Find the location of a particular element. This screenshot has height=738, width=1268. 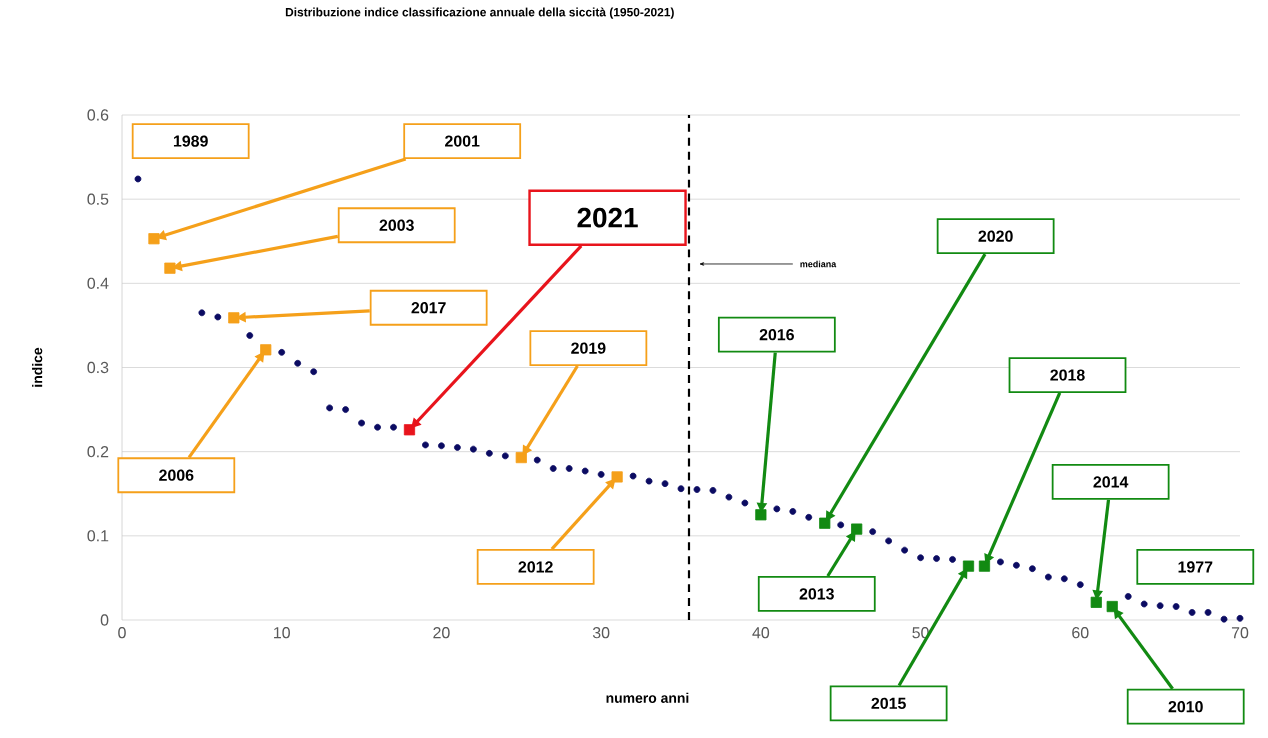

y-tick-label: 0.6 is located at coordinates (98, 115).